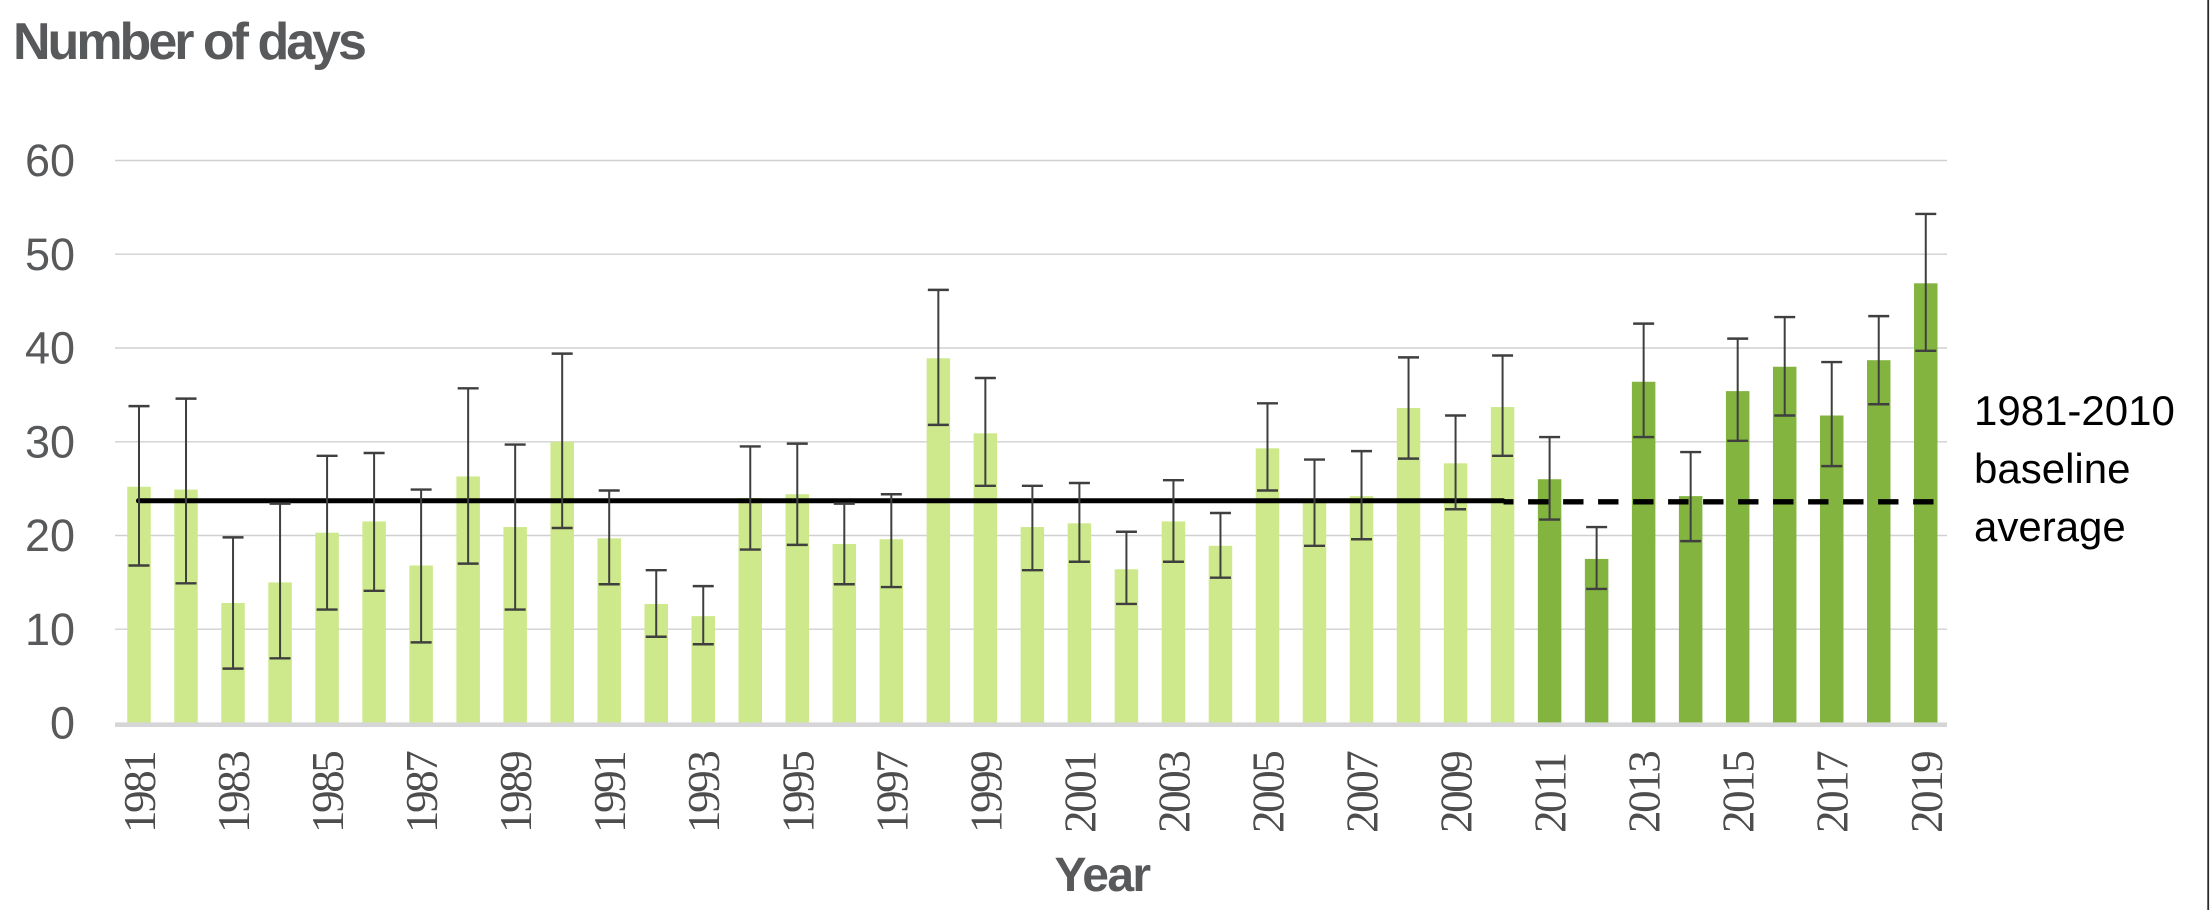 Image resolution: width=2210 pixels, height=910 pixels. What do you see at coordinates (704, 792) in the screenshot?
I see `svg-text: 1993` at bounding box center [704, 792].